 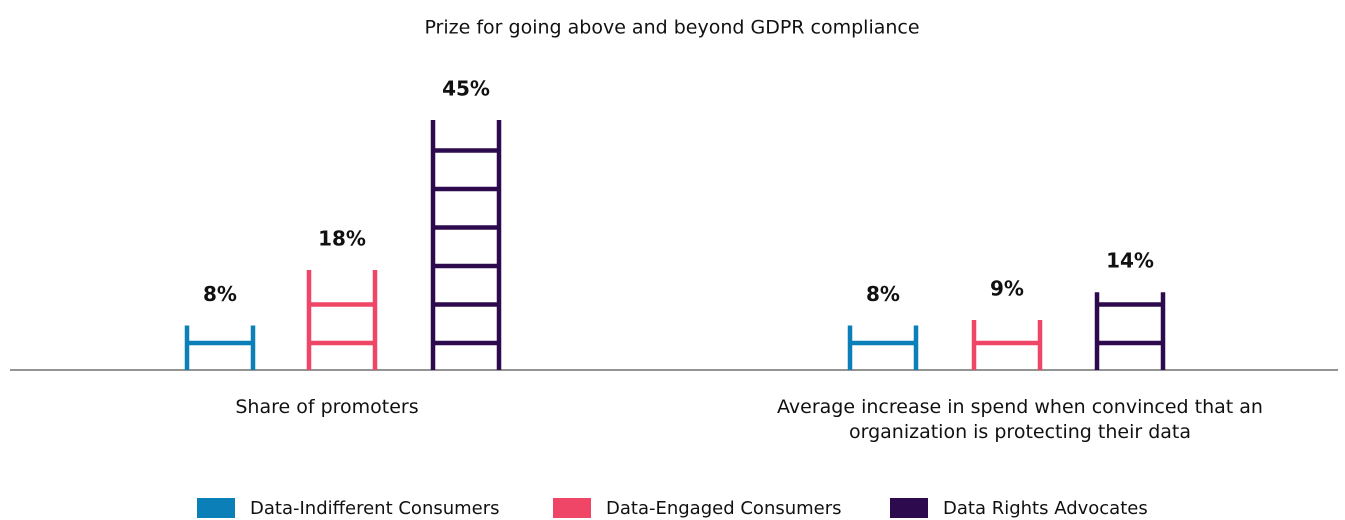 I want to click on legend-label: Data-Indifferent Consumers, so click(x=375, y=508).